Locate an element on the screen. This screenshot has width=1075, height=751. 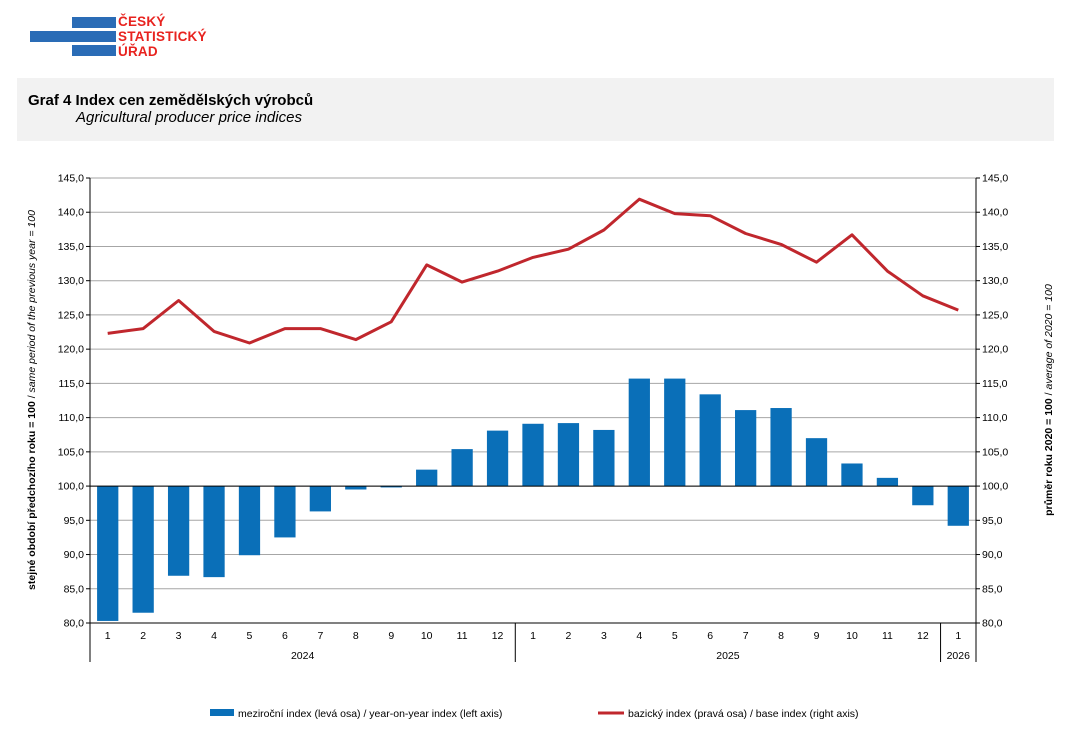
right-tick-label: 140,0 is located at coordinates (995, 213).